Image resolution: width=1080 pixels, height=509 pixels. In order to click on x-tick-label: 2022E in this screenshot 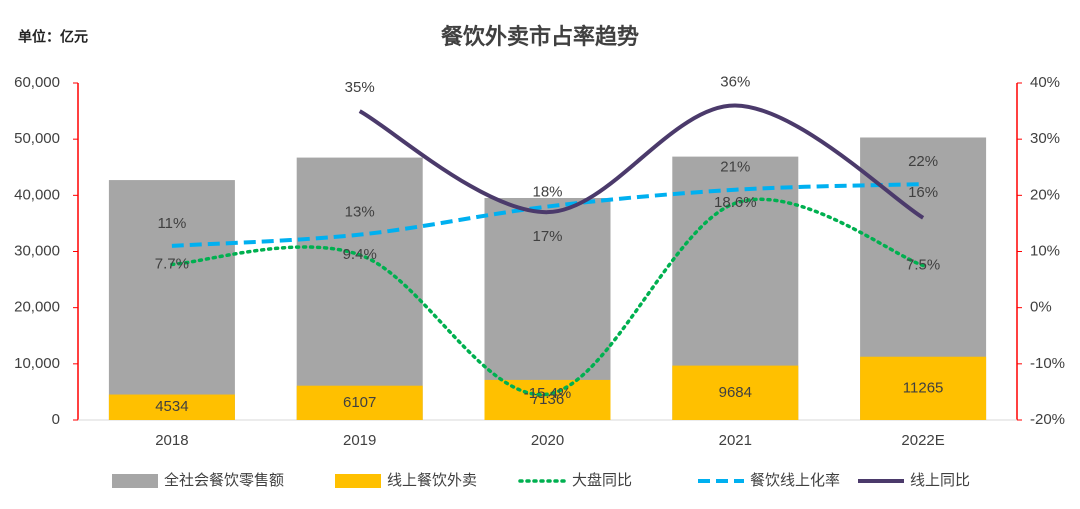, I will do `click(922, 440)`.